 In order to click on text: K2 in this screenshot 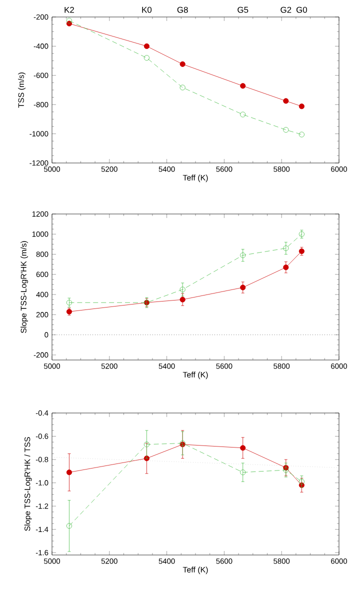, I will do `click(69, 9)`.